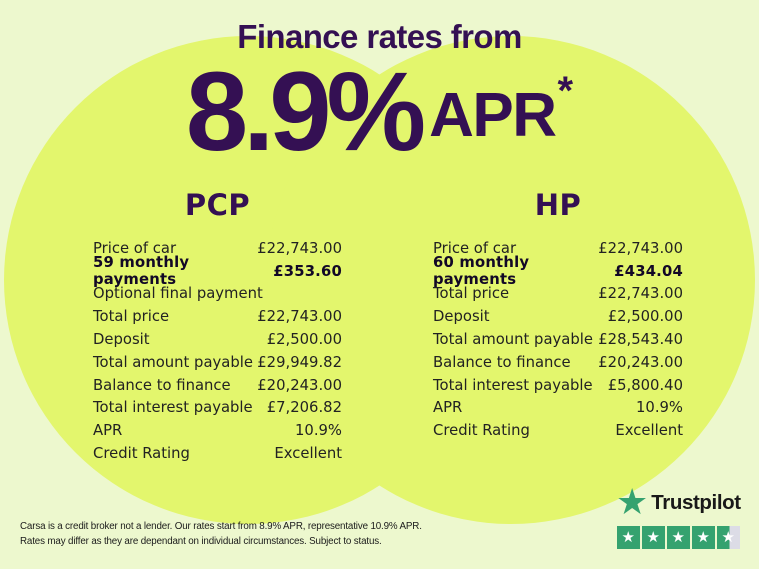 The width and height of the screenshot is (759, 569). I want to click on rate-asterisk: *, so click(565, 91).